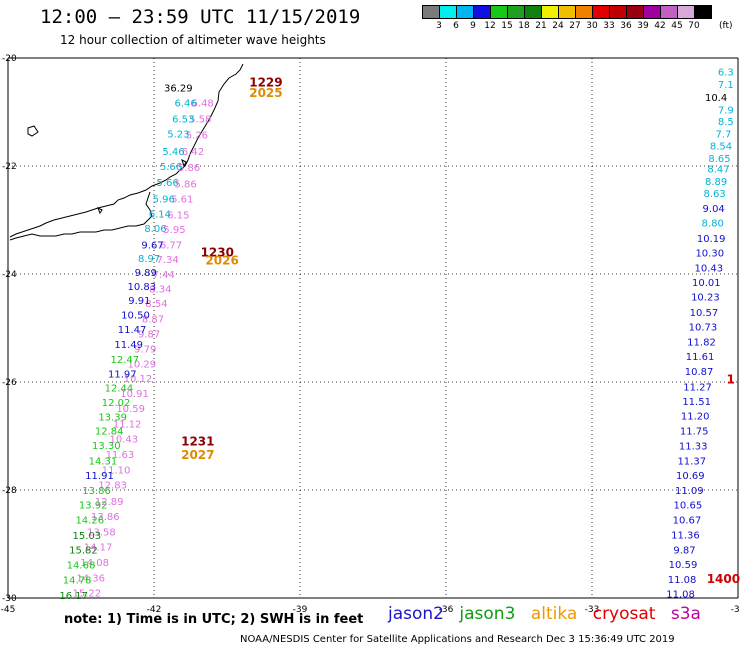 The image size is (740, 650). What do you see at coordinates (193, 152) in the screenshot?
I see `swh-value-s3a: 6.42` at bounding box center [193, 152].